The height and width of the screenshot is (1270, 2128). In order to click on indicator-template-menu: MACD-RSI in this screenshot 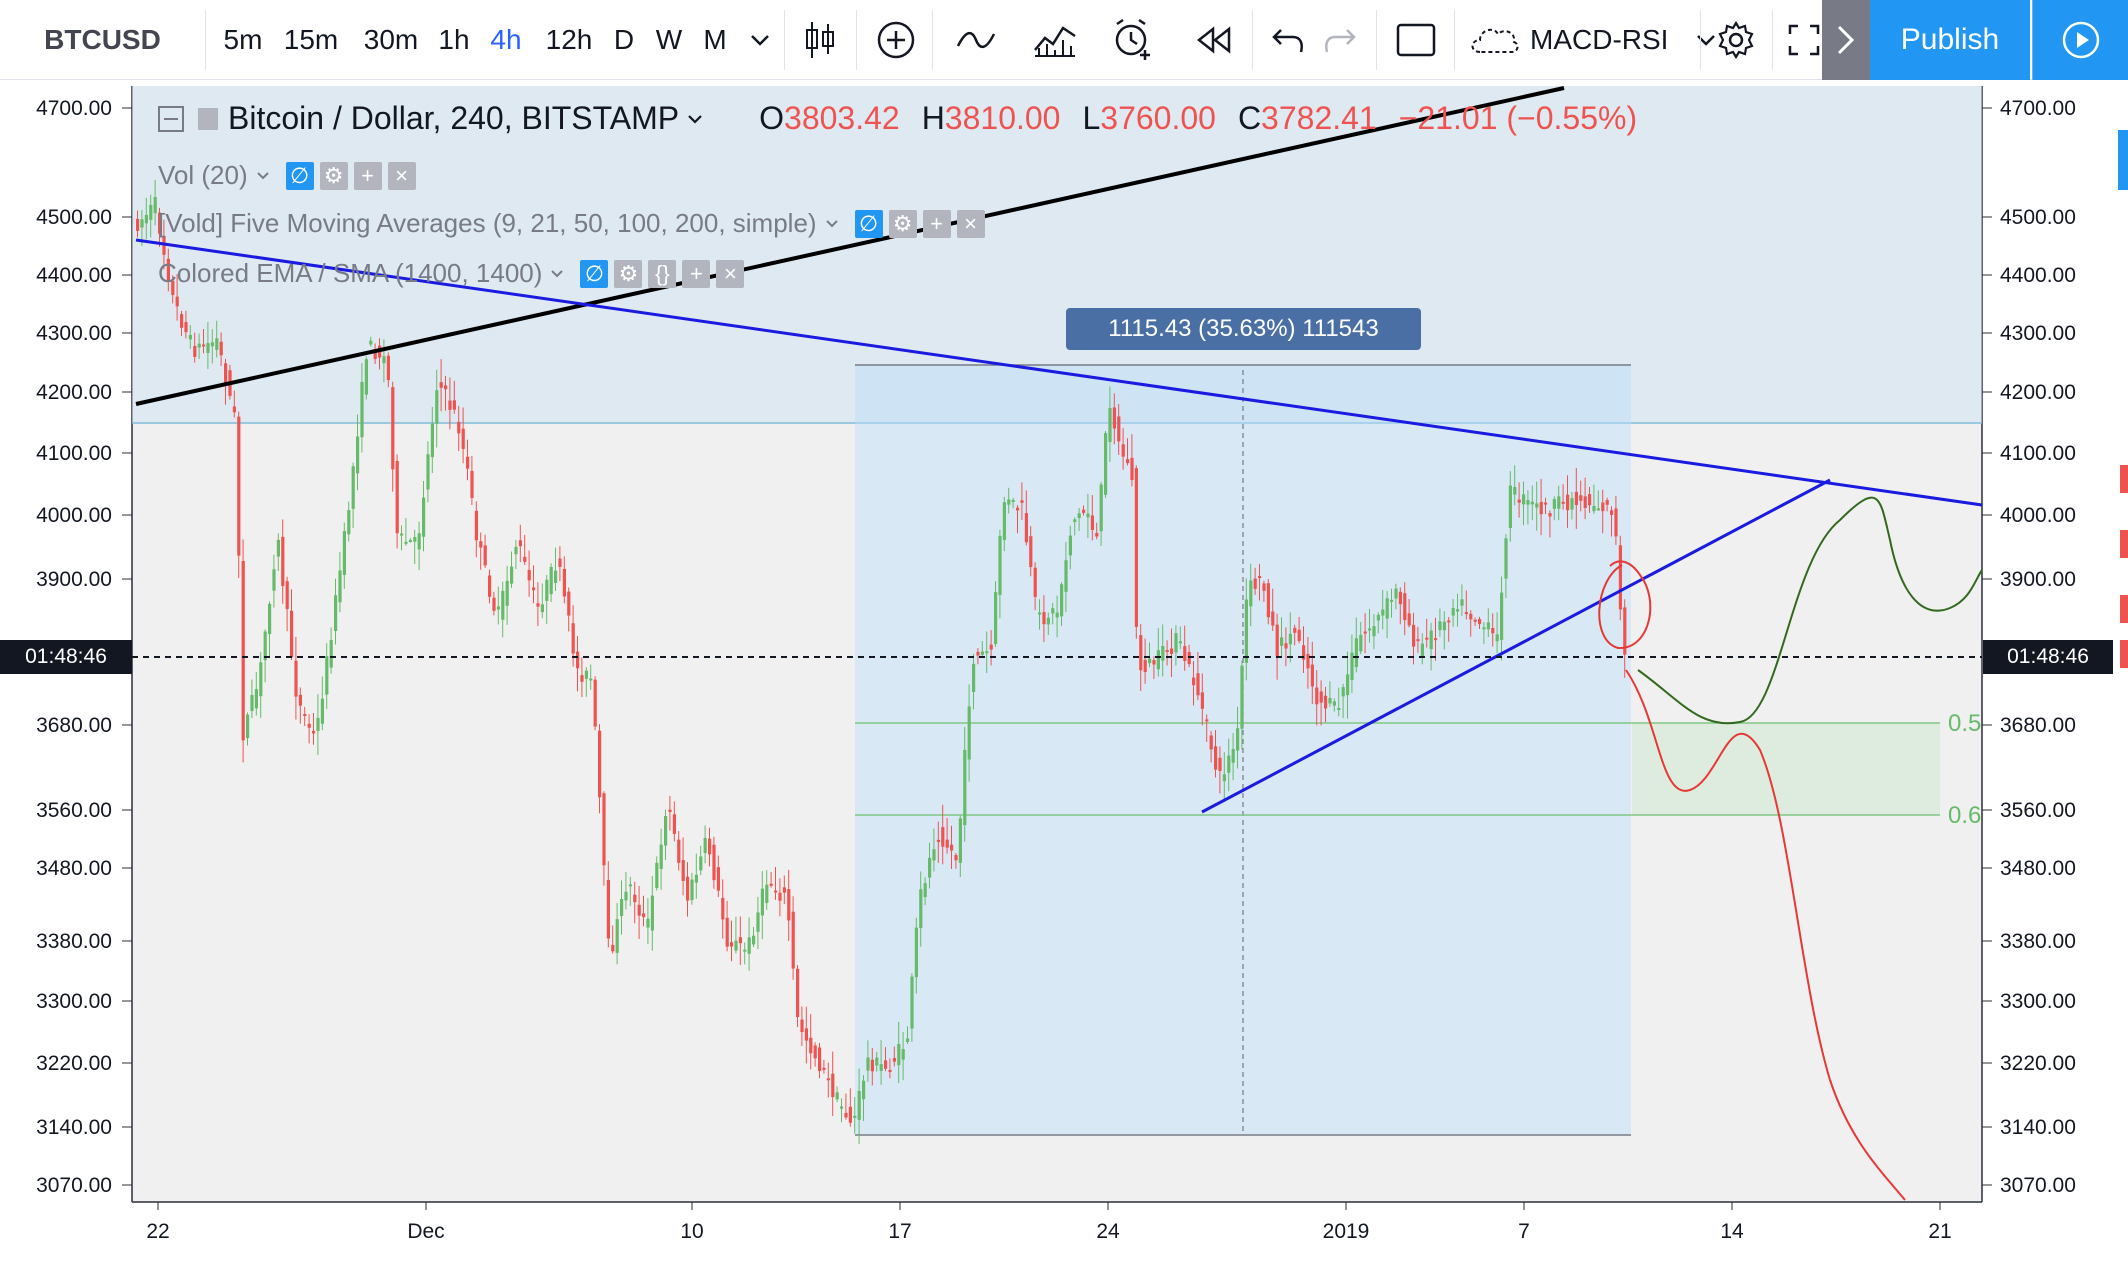, I will do `click(1627, 40)`.